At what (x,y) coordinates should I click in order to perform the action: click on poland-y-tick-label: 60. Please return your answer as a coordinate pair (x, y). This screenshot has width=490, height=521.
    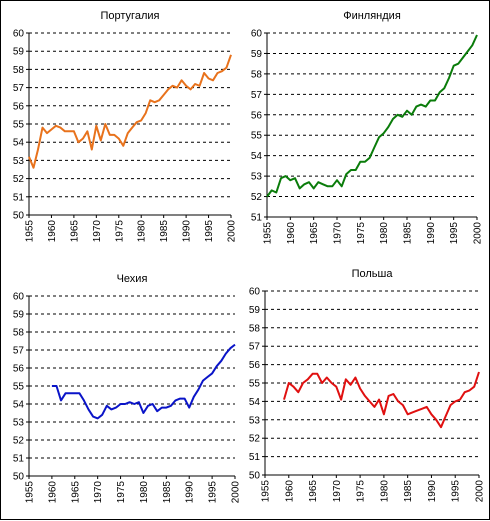
    Looking at the image, I should click on (255, 292).